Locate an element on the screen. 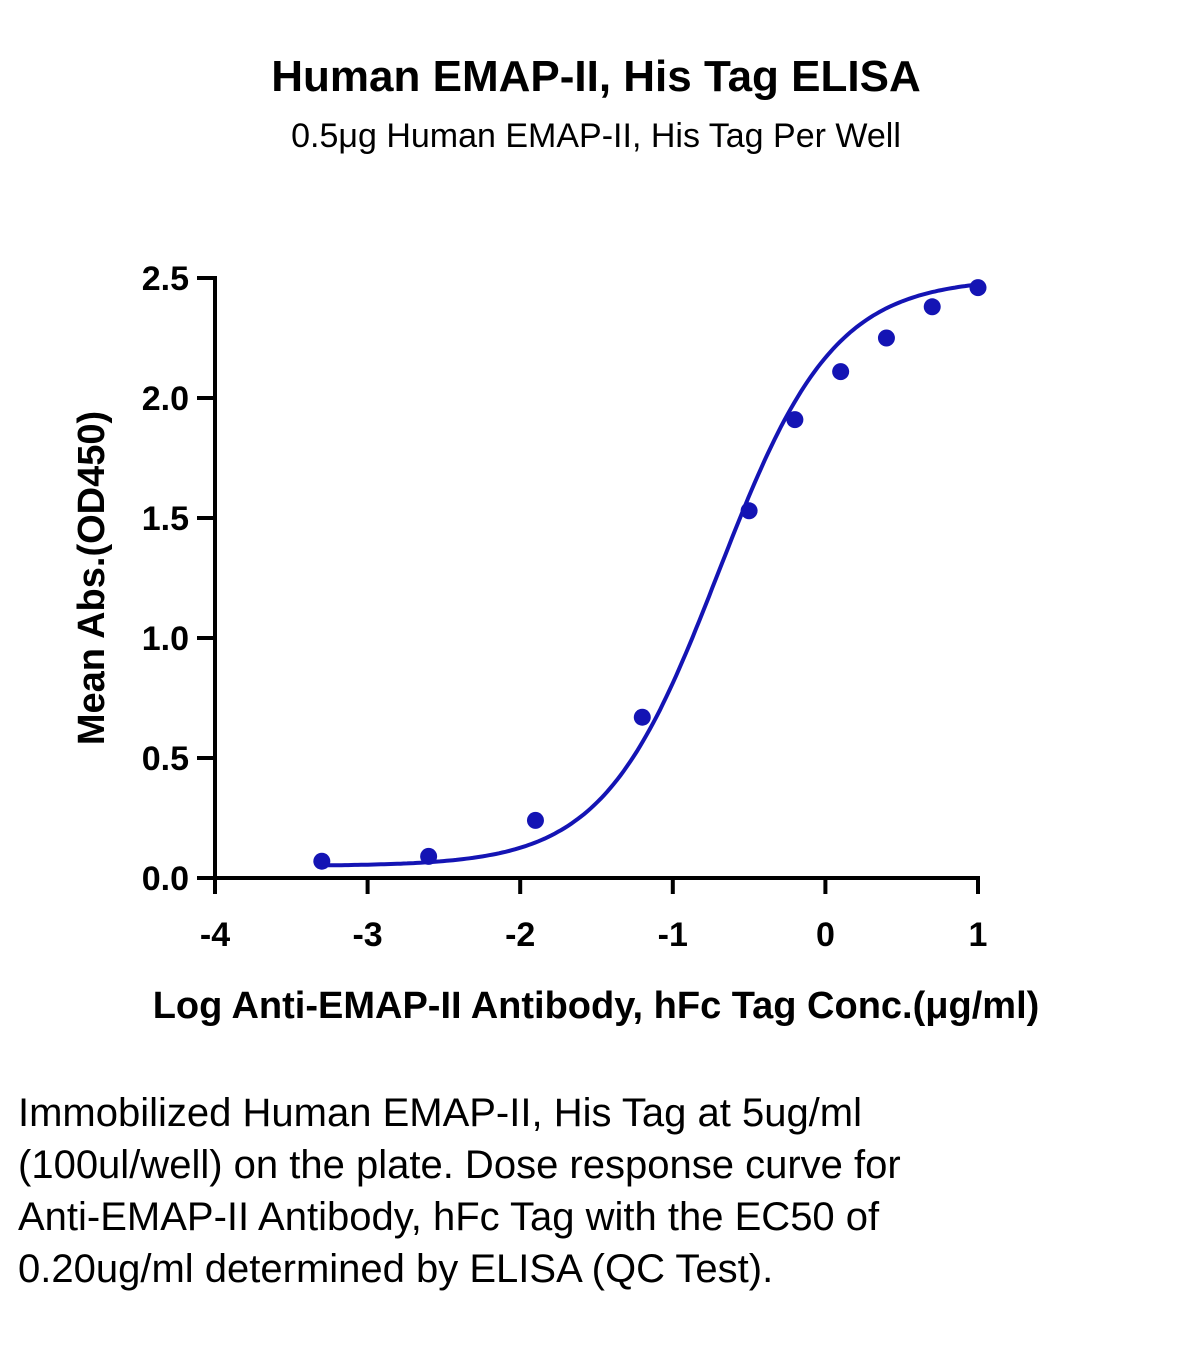 The image size is (1192, 1357). y-tick-label: 1.5 is located at coordinates (165, 519).